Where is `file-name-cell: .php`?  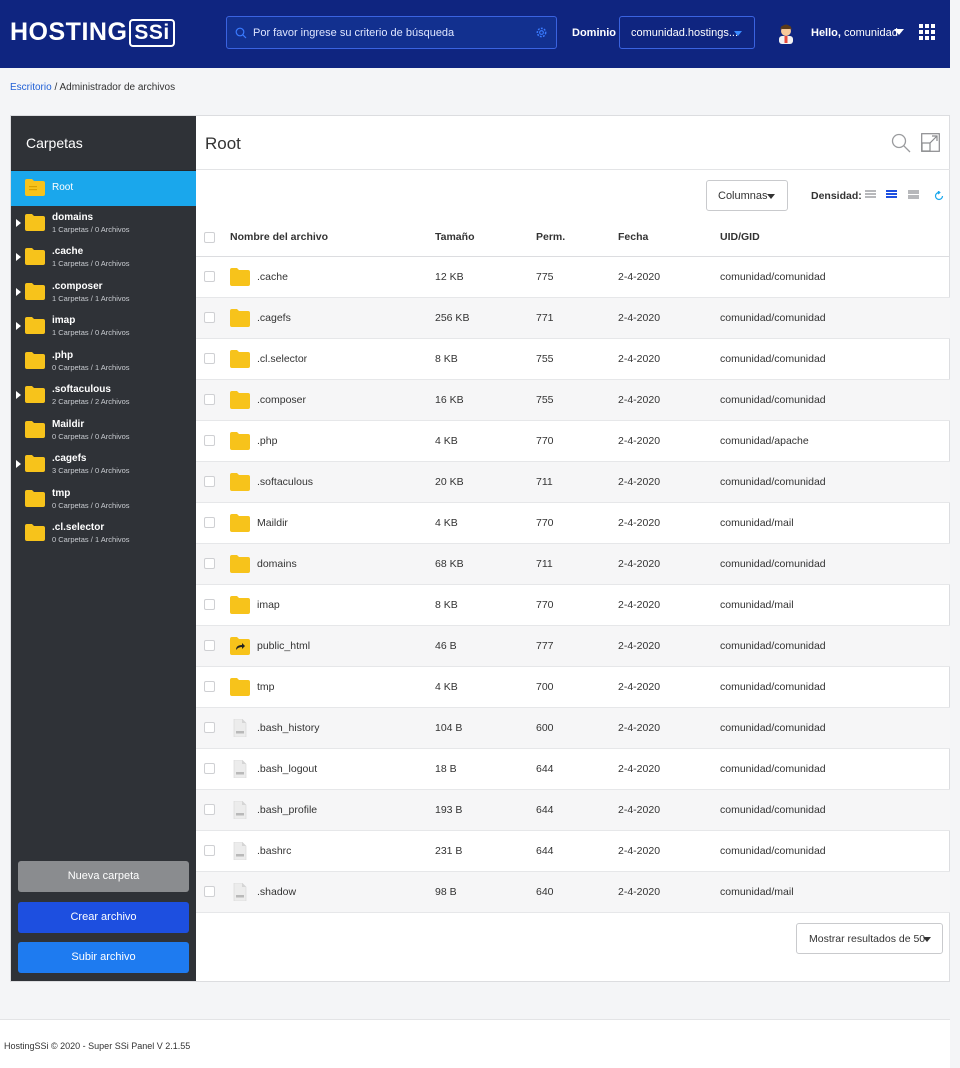 file-name-cell: .php is located at coordinates (332, 440).